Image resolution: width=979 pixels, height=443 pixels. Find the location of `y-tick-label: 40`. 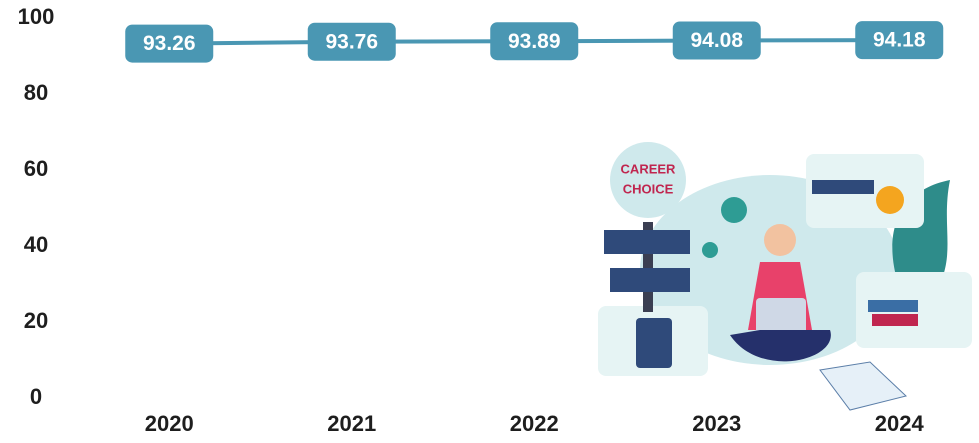

y-tick-label: 40 is located at coordinates (36, 244).